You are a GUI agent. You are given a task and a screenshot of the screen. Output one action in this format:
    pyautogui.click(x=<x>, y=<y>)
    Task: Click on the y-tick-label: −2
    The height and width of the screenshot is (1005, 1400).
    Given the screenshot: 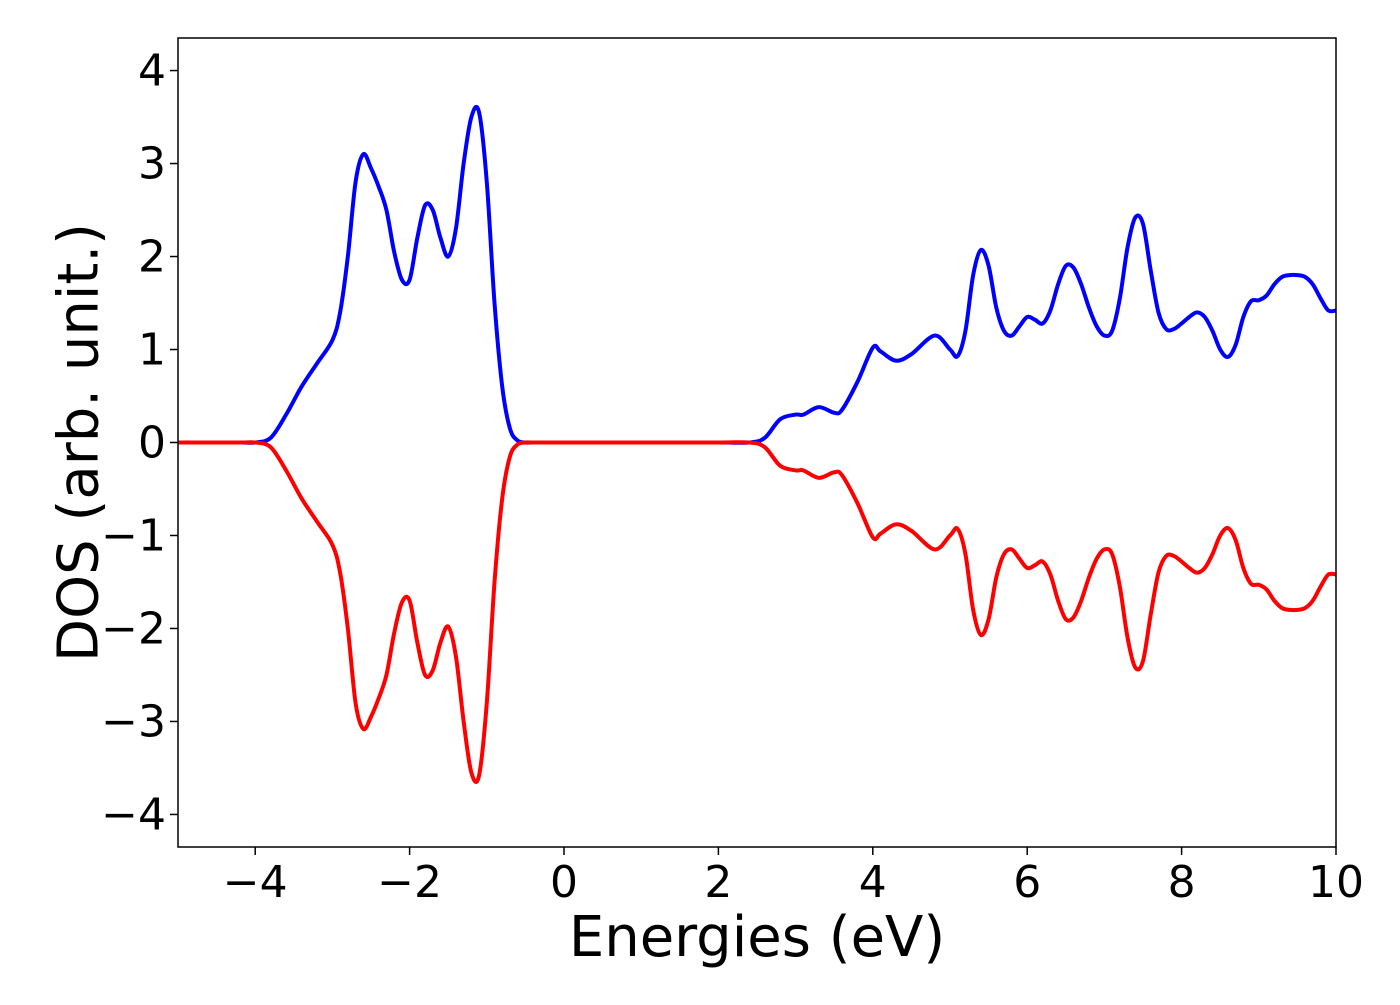 What is the action you would take?
    pyautogui.click(x=133, y=628)
    